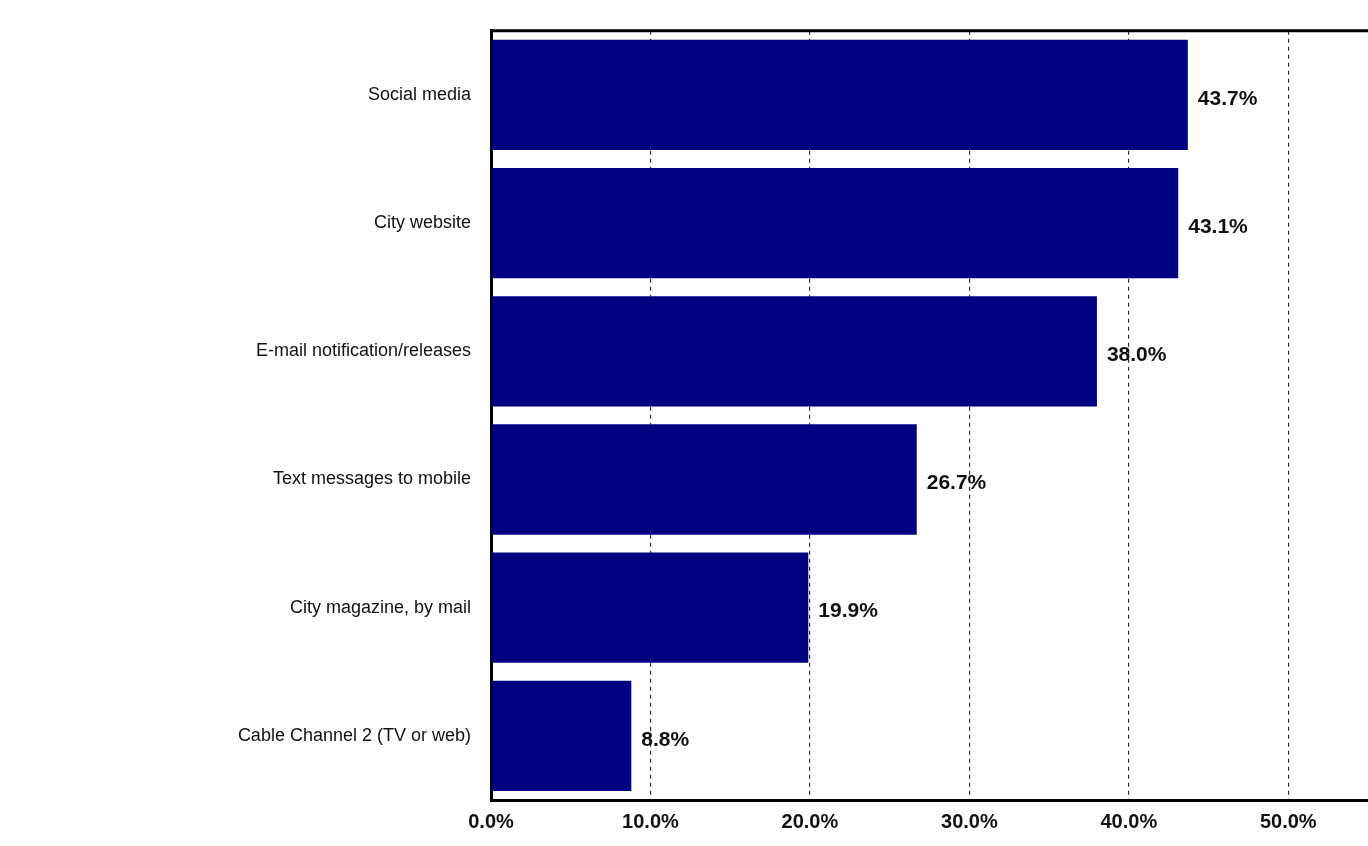  I want to click on data-label: 43.1%, so click(1218, 225).